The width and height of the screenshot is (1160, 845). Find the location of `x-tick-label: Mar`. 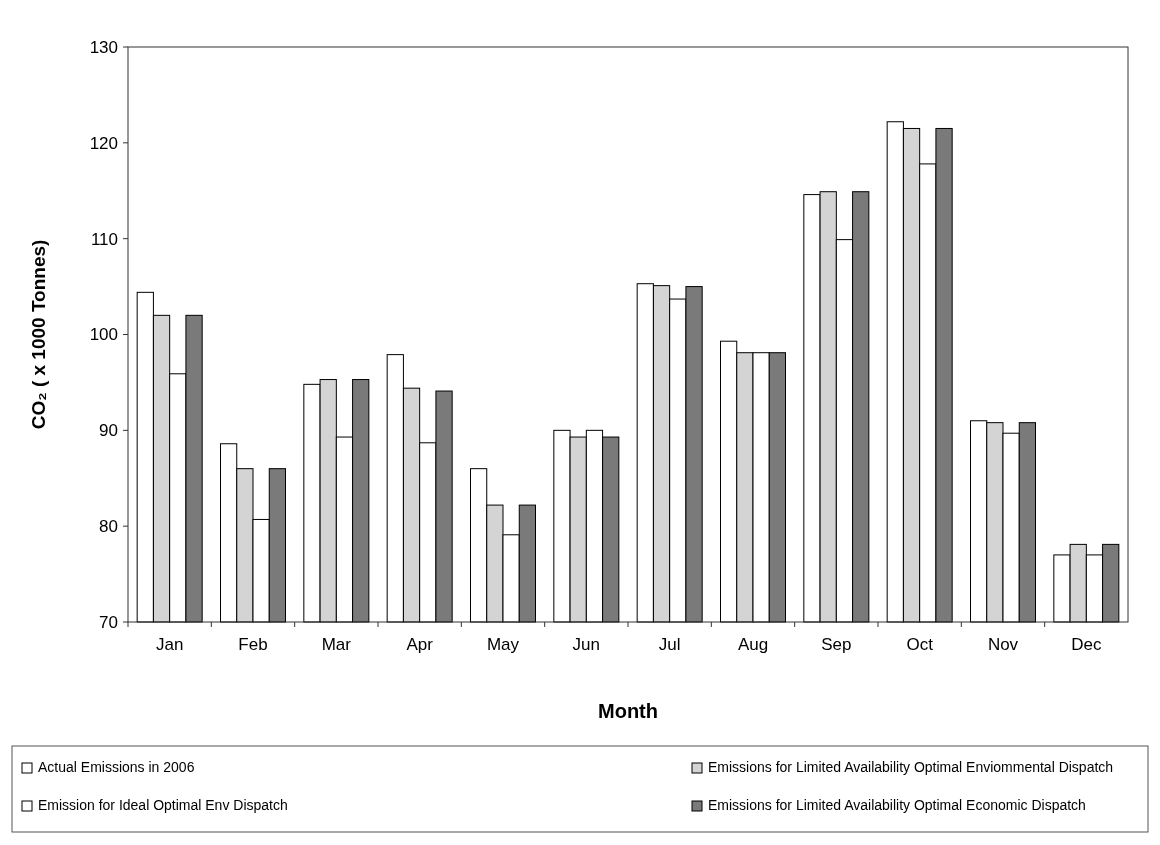

x-tick-label: Mar is located at coordinates (336, 644).